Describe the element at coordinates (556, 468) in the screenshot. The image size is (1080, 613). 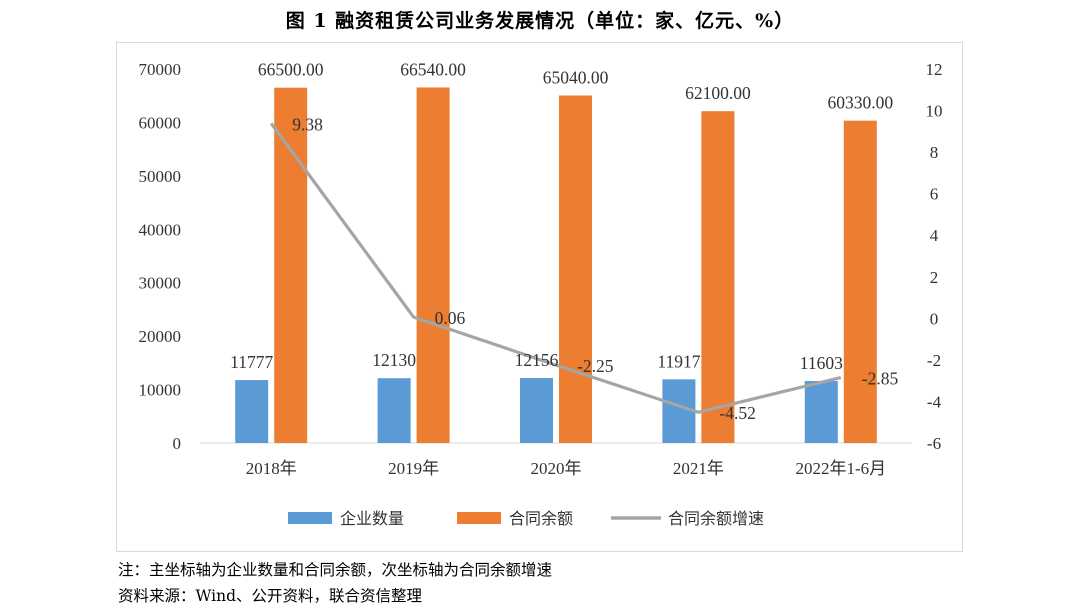
I see `x-tick-label: 2020年` at that location.